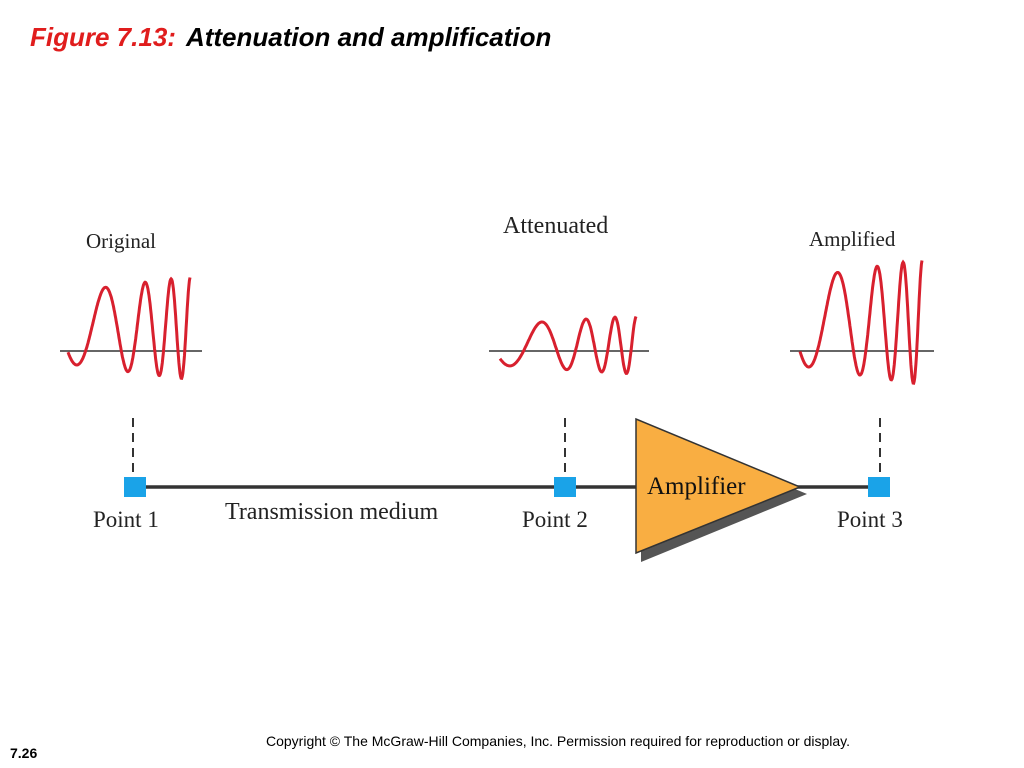 This screenshot has height=768, width=1024. I want to click on attenuated-wave, so click(568, 345).